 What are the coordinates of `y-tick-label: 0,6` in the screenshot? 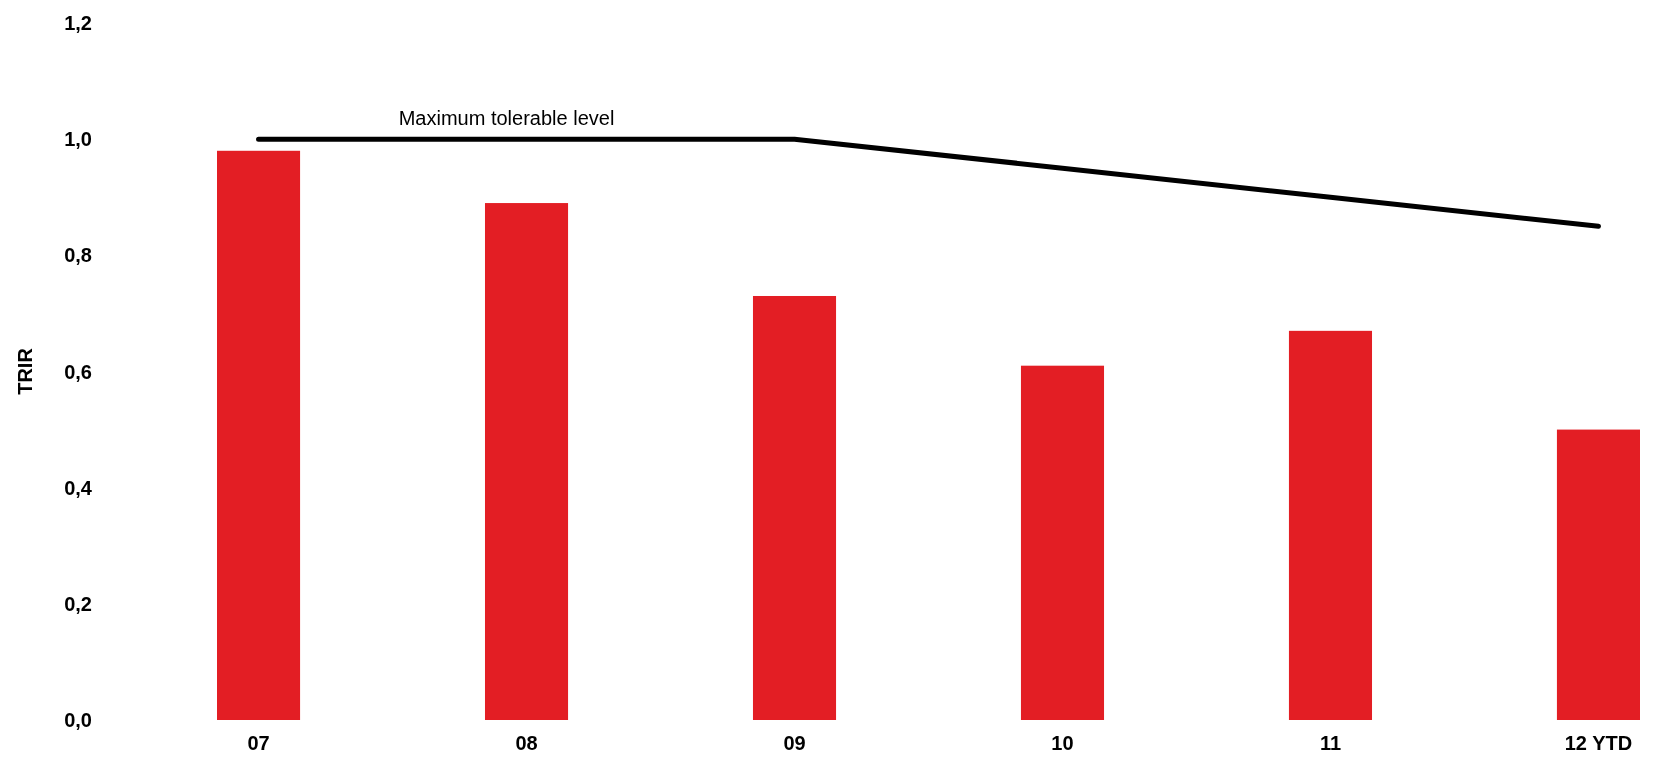 It's located at (78, 371).